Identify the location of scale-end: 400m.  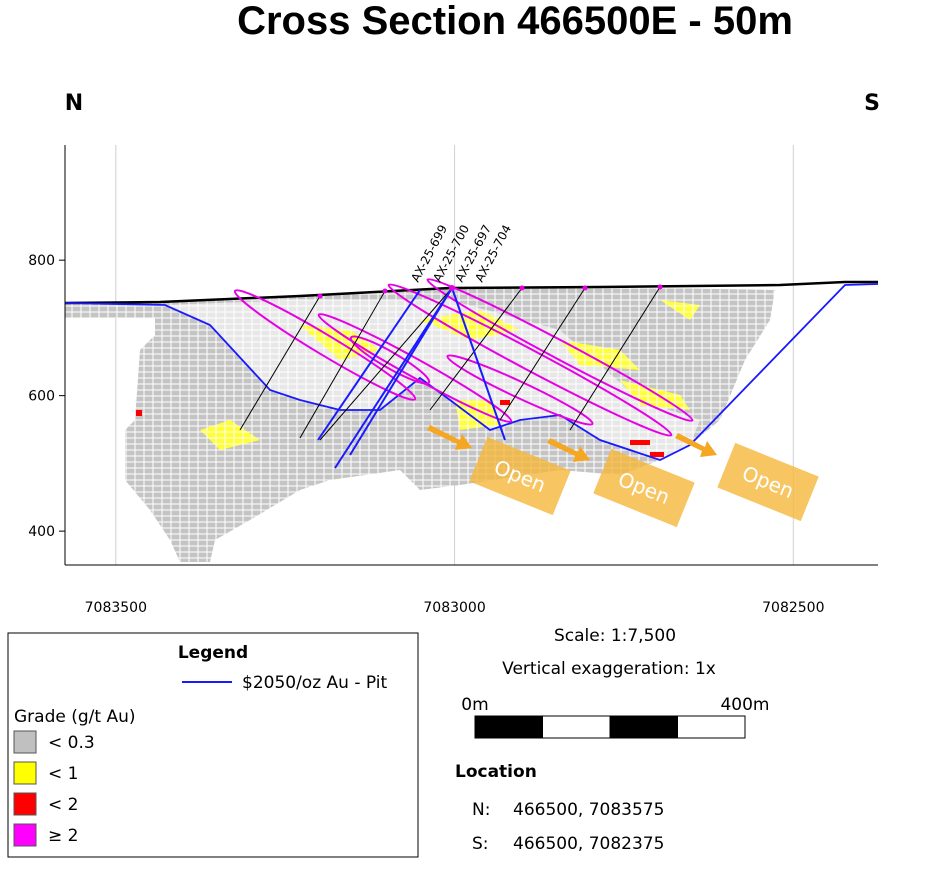
(744, 705).